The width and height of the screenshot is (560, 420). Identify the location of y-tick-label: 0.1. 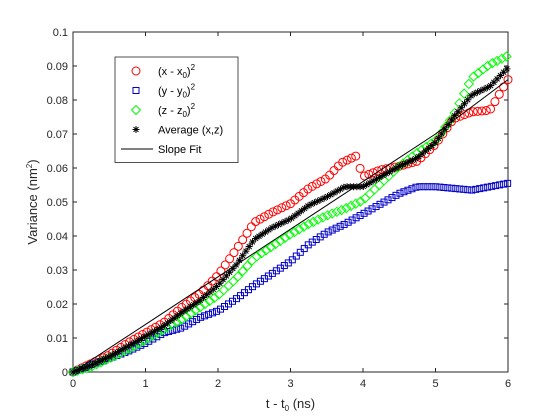
(60, 33).